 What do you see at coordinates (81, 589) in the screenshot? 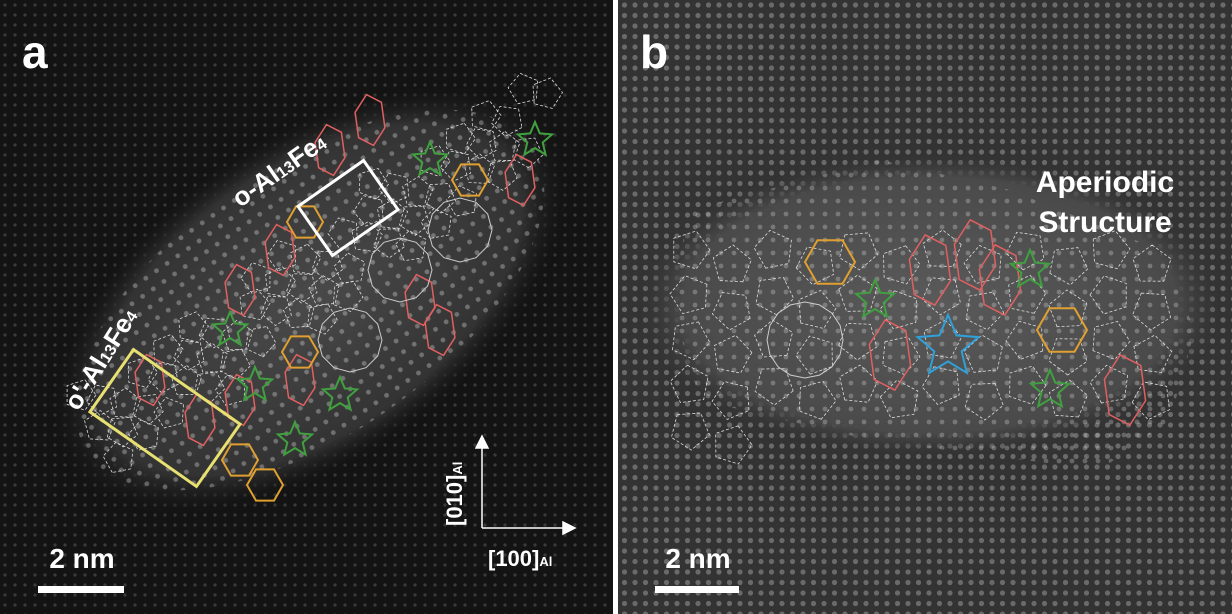
I see `scale-bar` at bounding box center [81, 589].